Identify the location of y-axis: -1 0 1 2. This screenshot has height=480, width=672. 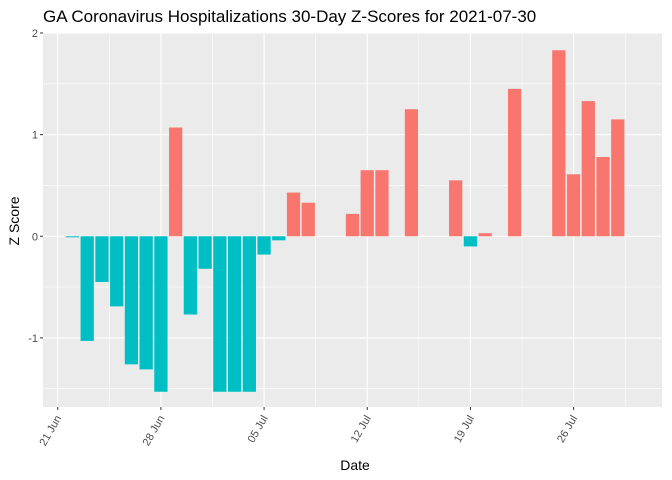
(35, 186).